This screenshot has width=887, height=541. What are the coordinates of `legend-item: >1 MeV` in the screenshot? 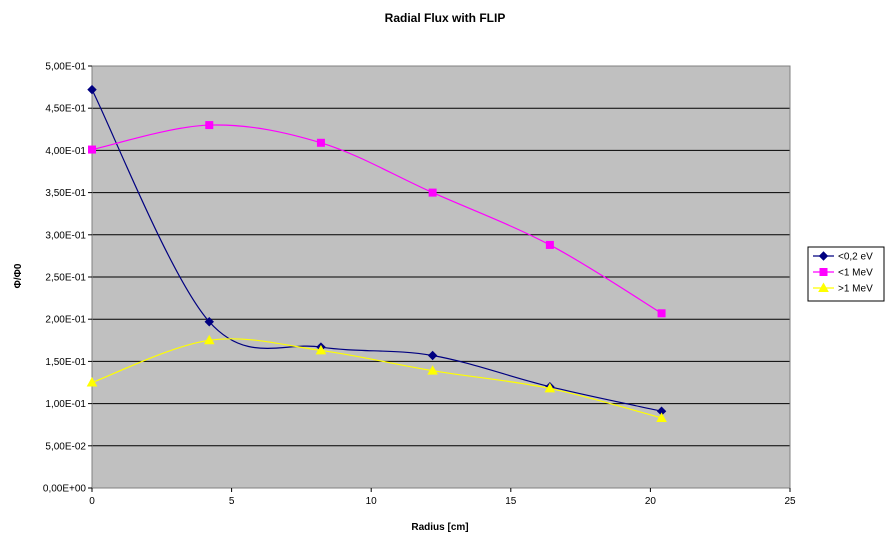 It's located at (843, 288).